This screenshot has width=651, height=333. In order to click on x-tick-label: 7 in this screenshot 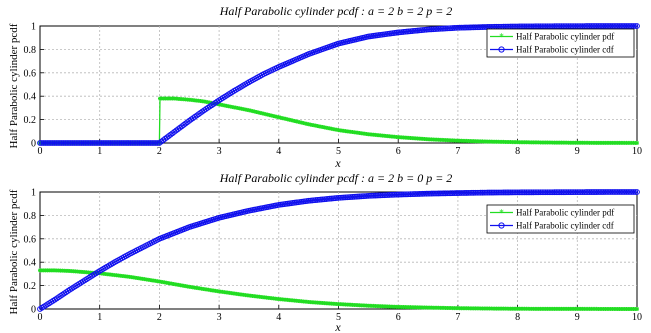, I will do `click(457, 151)`.